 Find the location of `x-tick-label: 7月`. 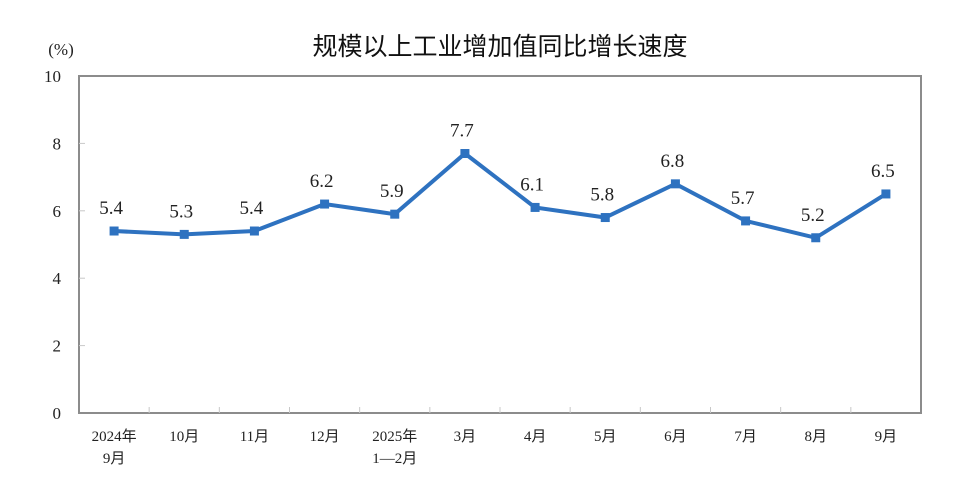

x-tick-label: 7月 is located at coordinates (745, 437).